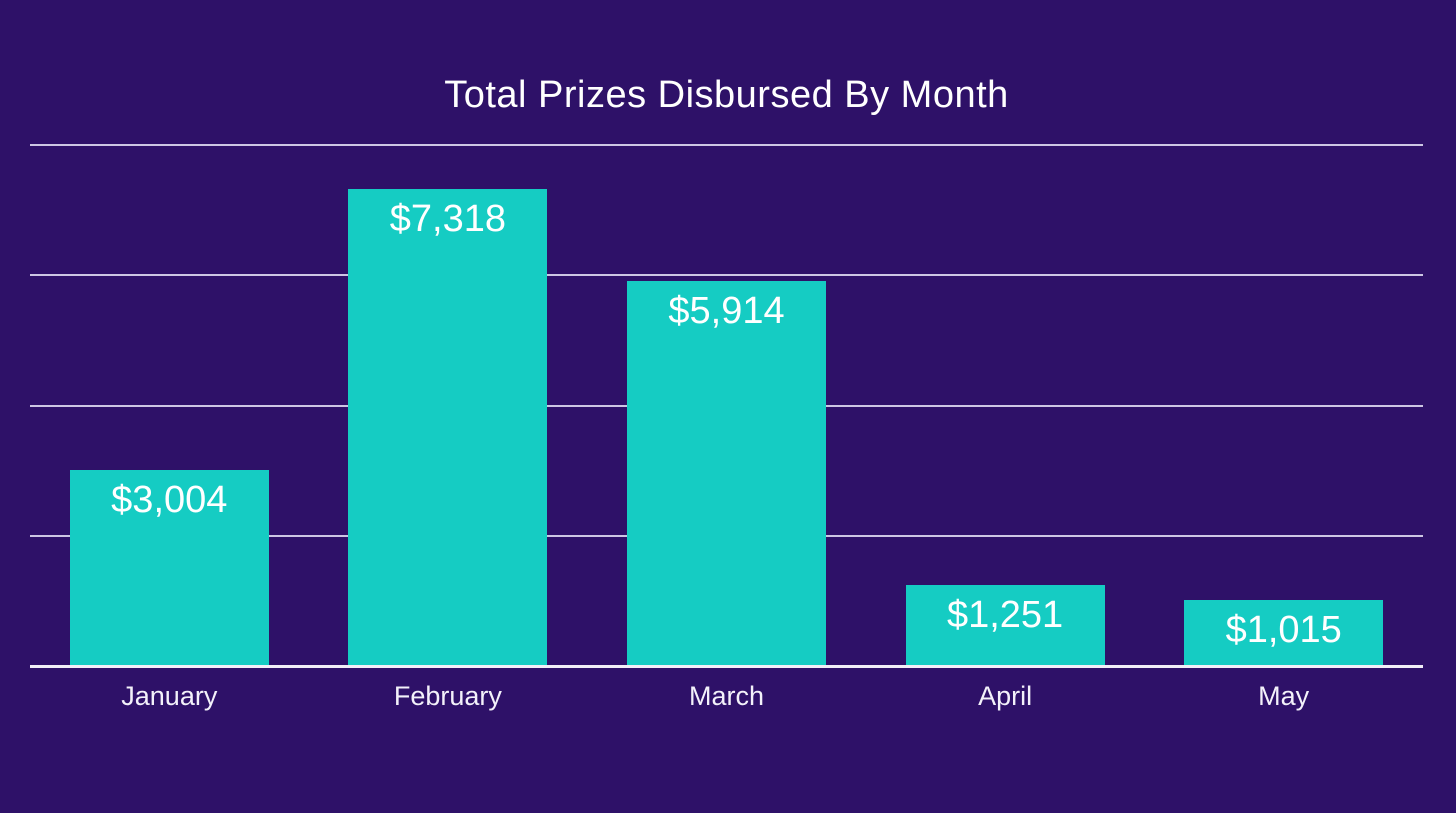  Describe the element at coordinates (169, 500) in the screenshot. I see `bar-value-label: $3,004` at that location.